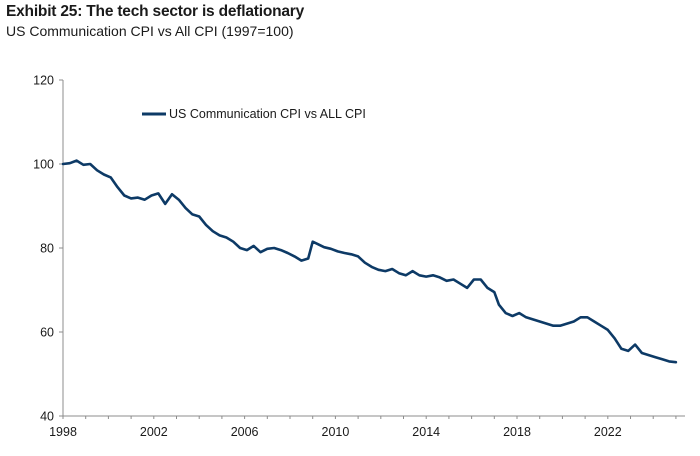 The image size is (700, 456). Describe the element at coordinates (426, 432) in the screenshot. I see `x-tick-label: 2014` at that location.